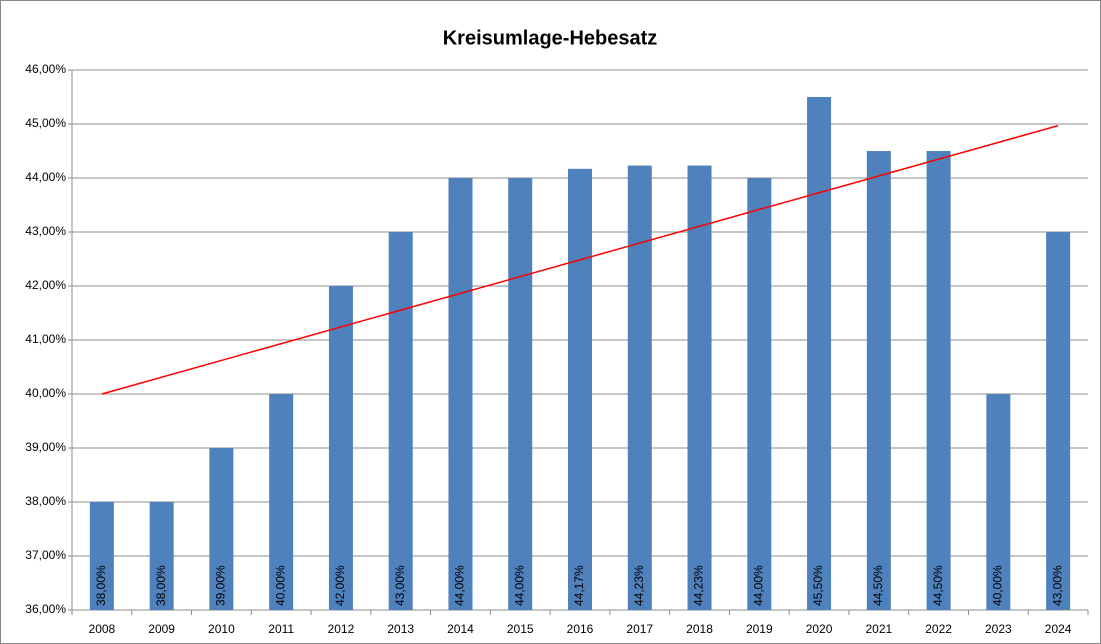 This screenshot has width=1101, height=644. Describe the element at coordinates (579, 585) in the screenshot. I see `value-label: 44,17%` at that location.